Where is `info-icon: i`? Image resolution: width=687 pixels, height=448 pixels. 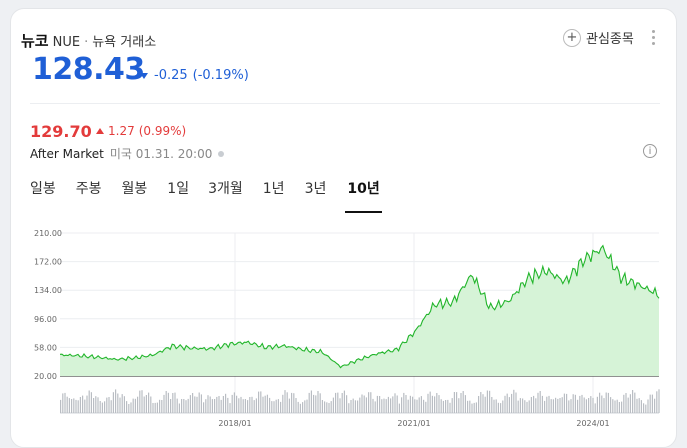
info-icon: i is located at coordinates (650, 151).